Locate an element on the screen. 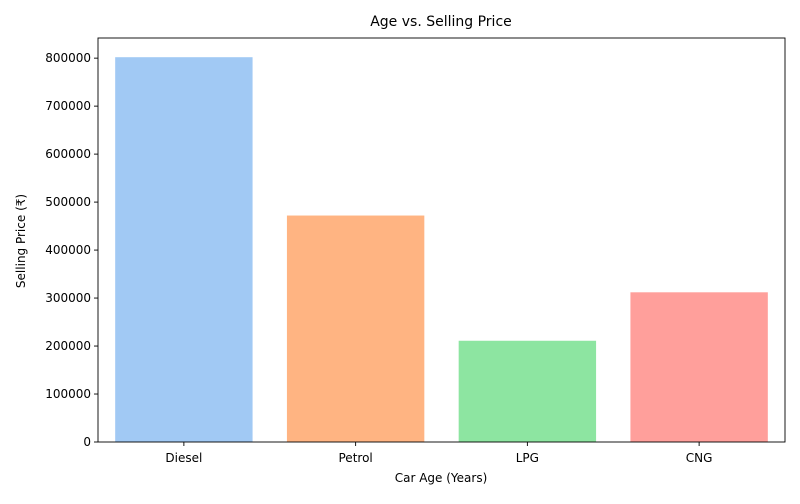  x-tick-label: Diesel is located at coordinates (183, 458).